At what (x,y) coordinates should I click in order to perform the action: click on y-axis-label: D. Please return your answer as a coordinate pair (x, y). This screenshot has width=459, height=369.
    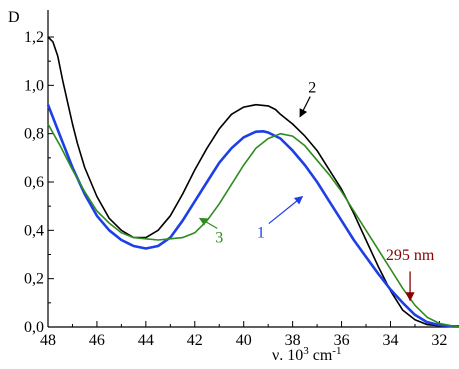
    Looking at the image, I should click on (14, 17).